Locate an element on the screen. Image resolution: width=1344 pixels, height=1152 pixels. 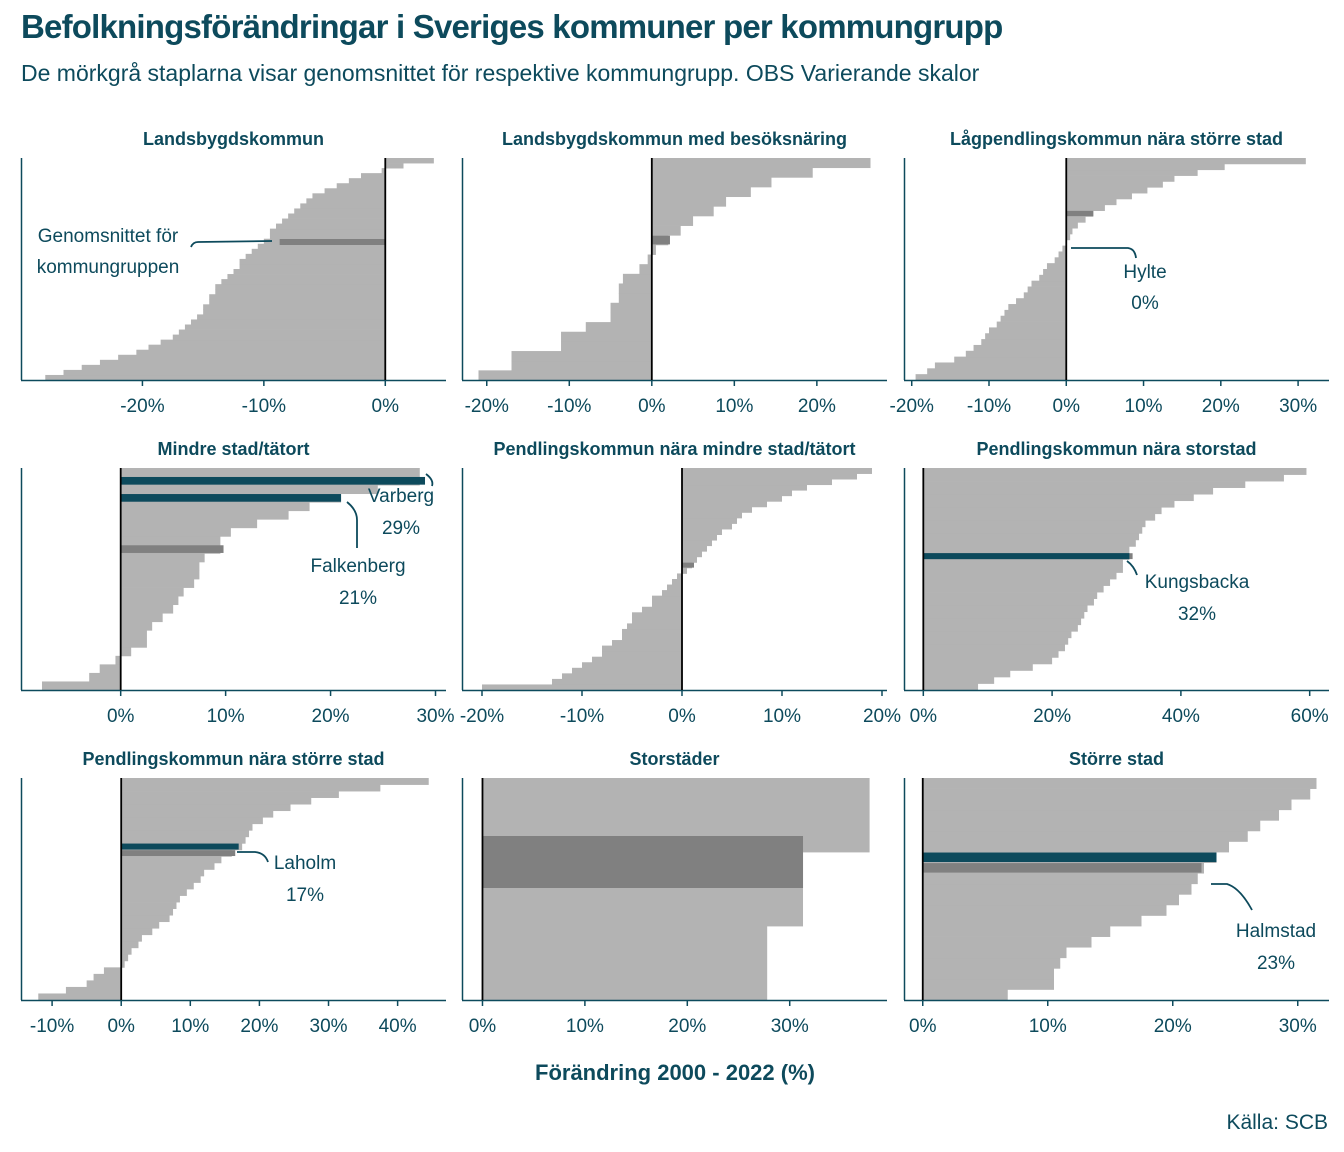
panel-title: Storstäder is located at coordinates (674, 759).